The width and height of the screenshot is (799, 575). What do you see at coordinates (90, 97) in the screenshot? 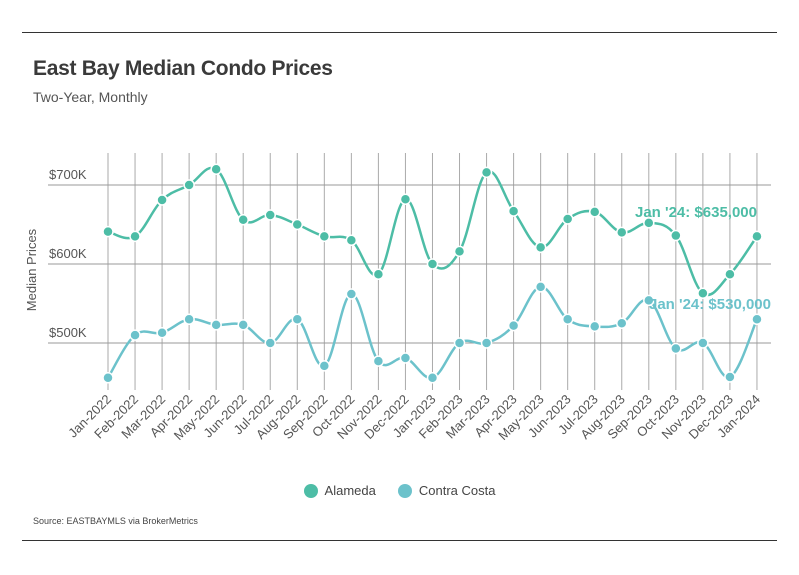
I see `chart-subtitle: Two-Year, Monthly` at bounding box center [90, 97].